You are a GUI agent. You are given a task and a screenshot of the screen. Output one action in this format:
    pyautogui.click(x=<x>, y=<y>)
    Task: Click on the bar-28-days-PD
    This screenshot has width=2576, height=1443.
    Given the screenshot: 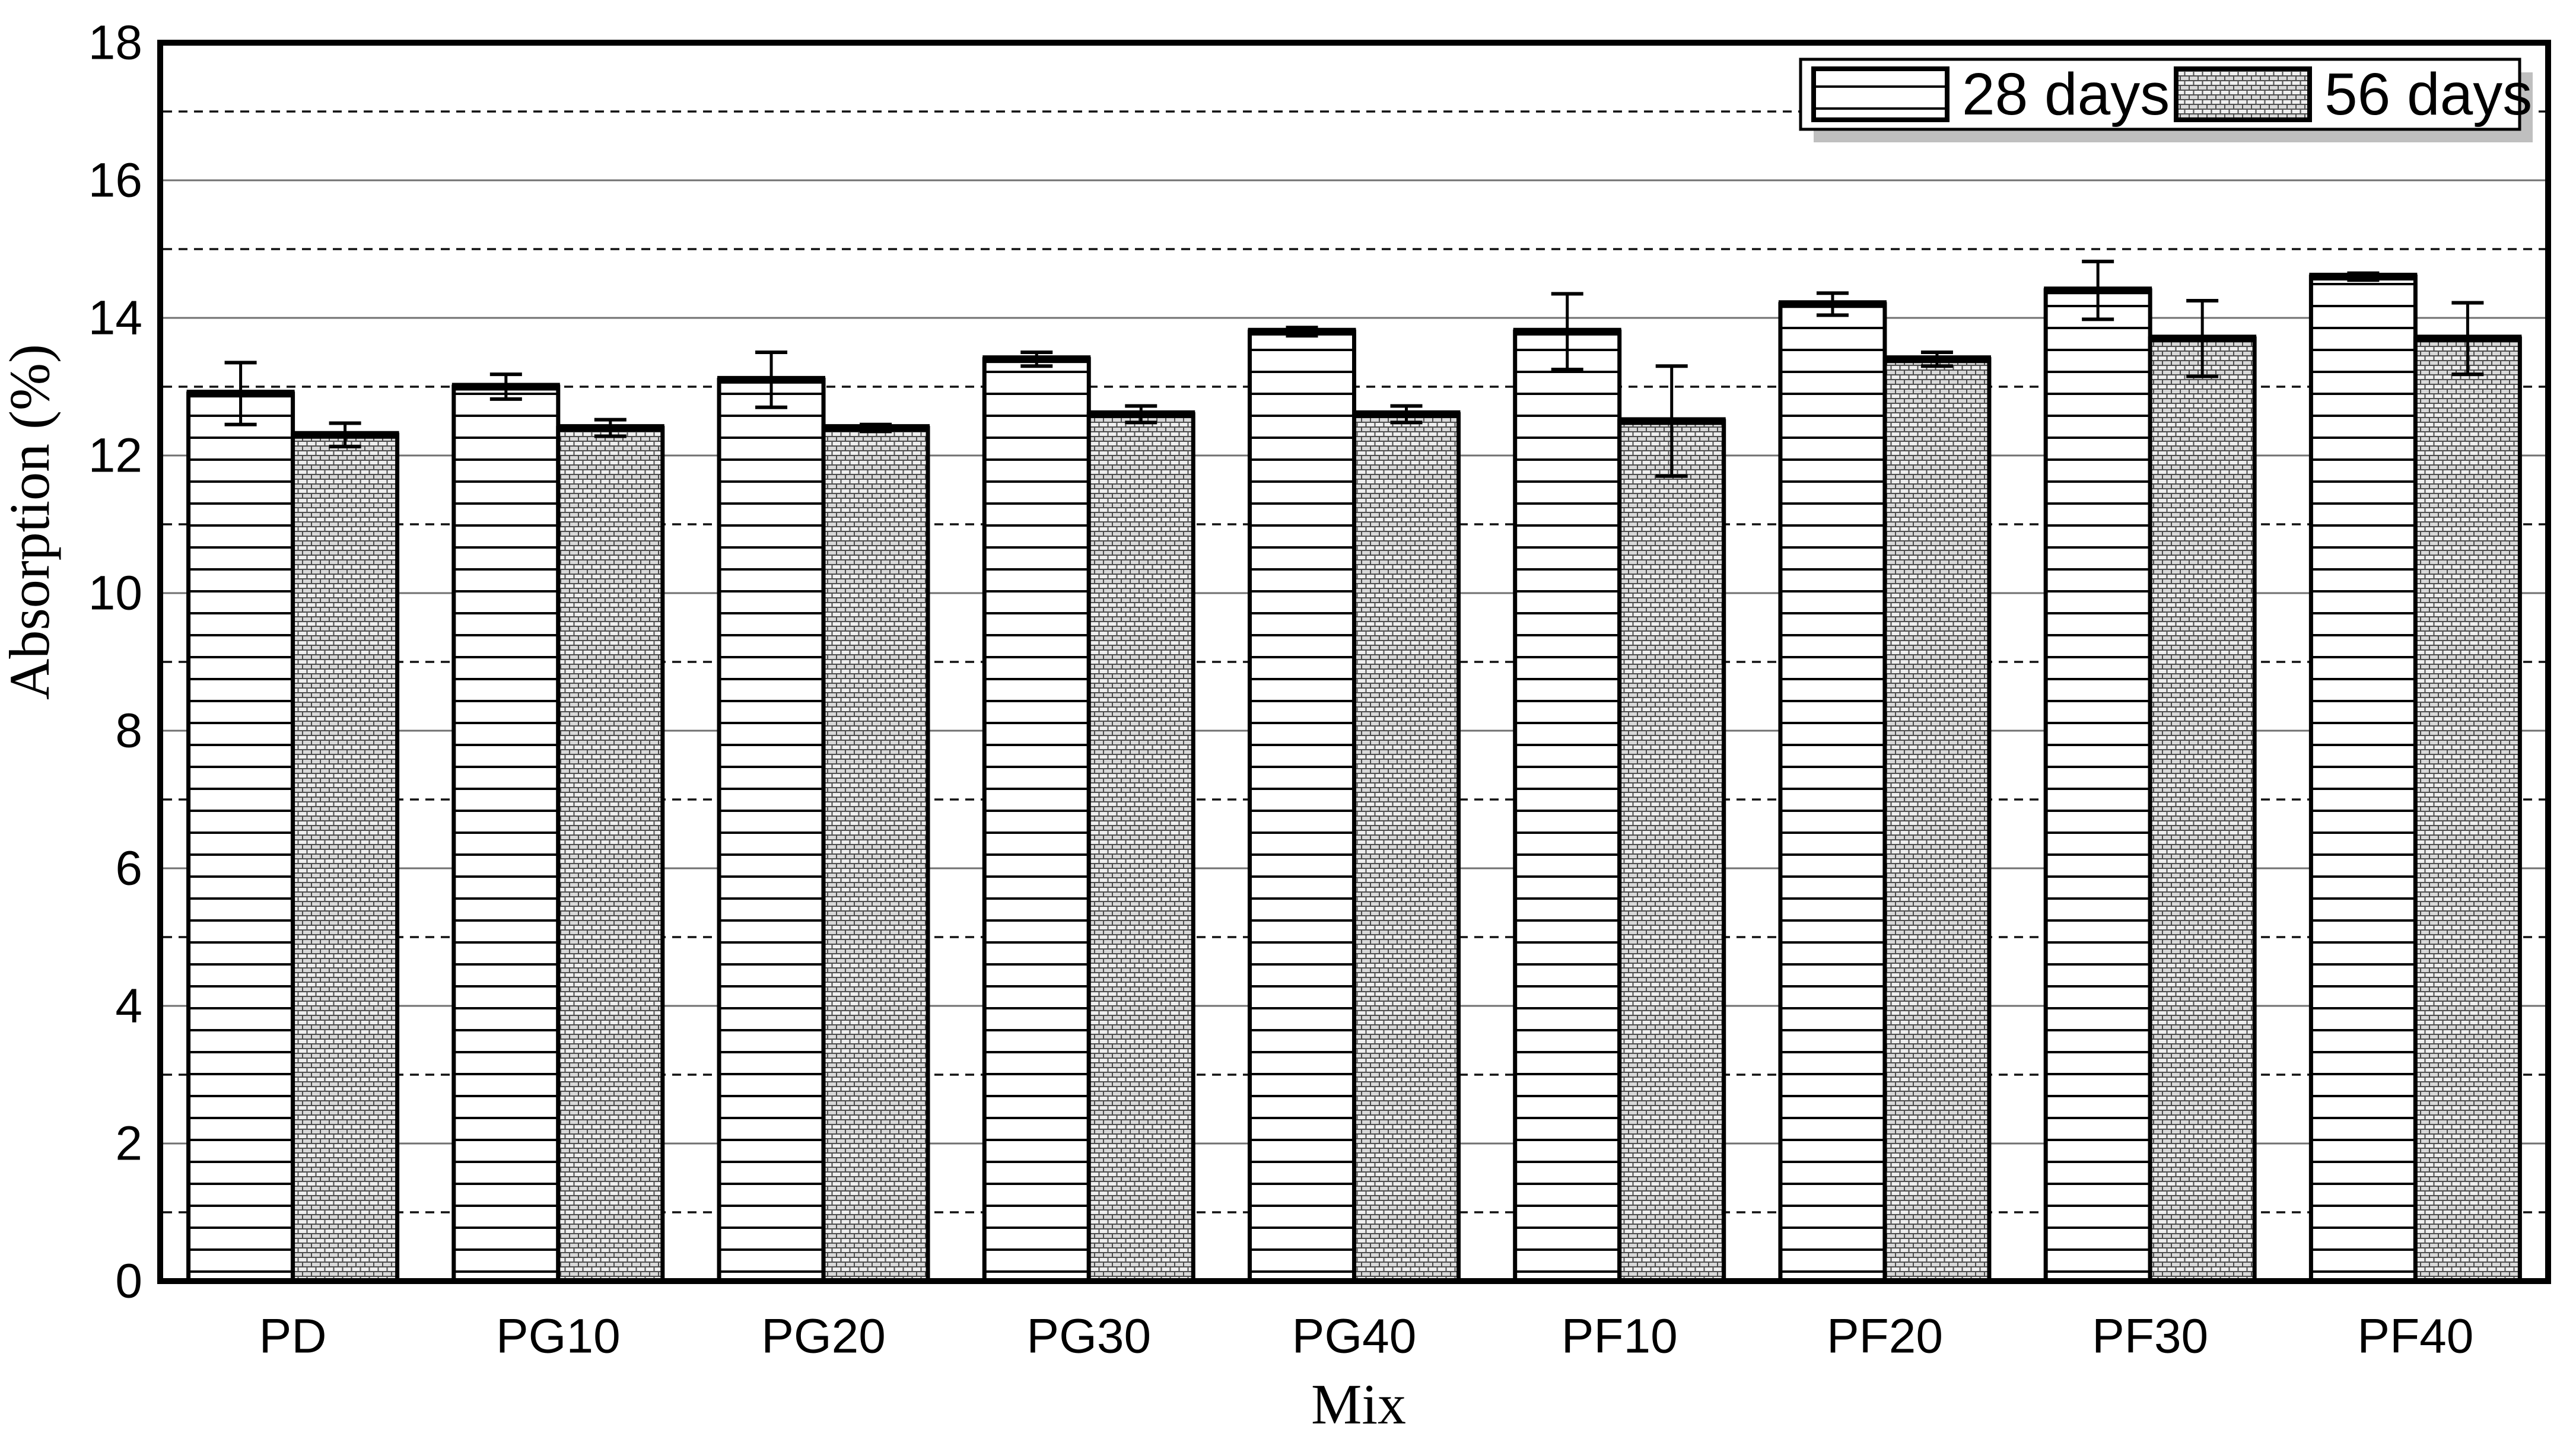 What is the action you would take?
    pyautogui.click(x=240, y=837)
    